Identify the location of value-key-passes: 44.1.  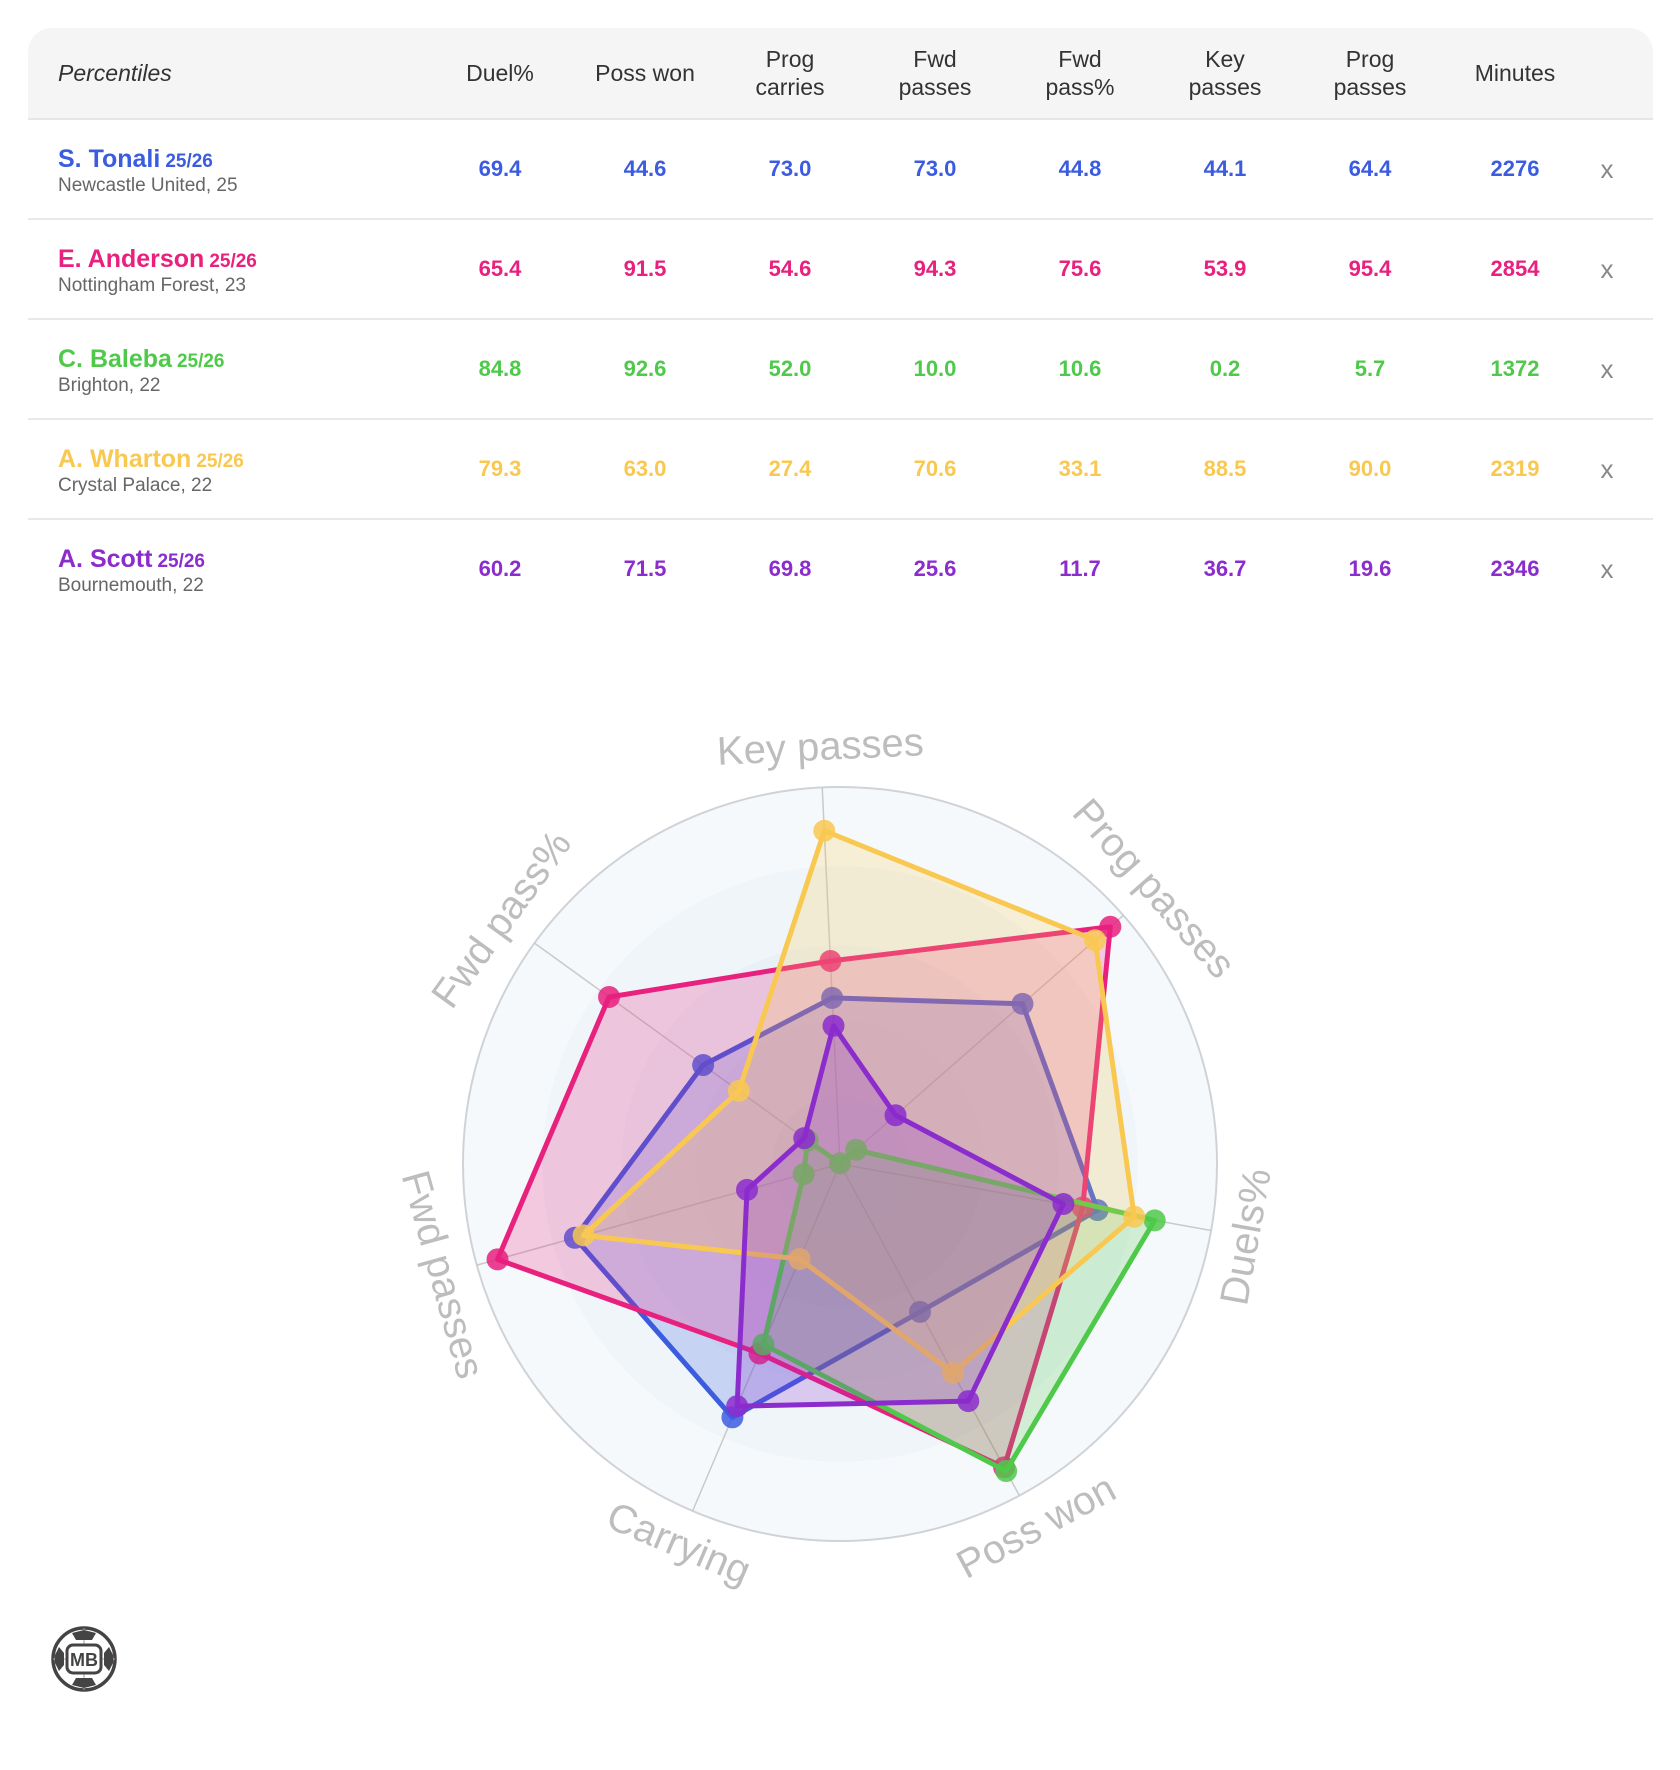
(1225, 168).